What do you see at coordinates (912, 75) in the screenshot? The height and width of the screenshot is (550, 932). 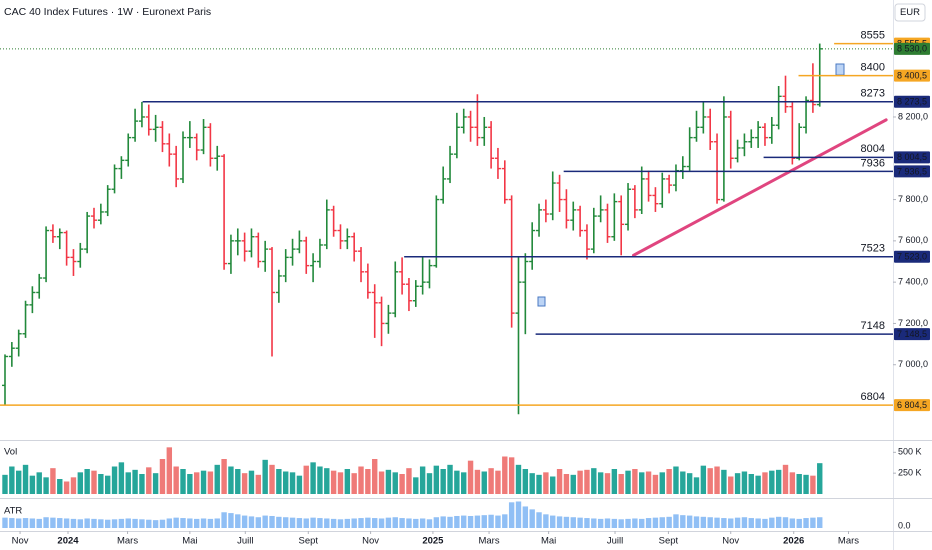 I see `price-box-label: 8 400,5` at bounding box center [912, 75].